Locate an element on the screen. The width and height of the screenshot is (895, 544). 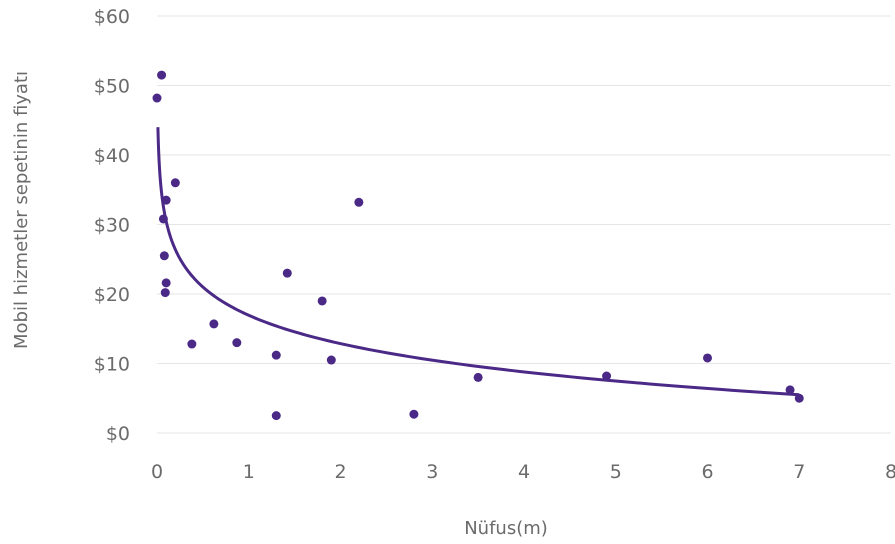
x-tick-label: 2 is located at coordinates (340, 472).